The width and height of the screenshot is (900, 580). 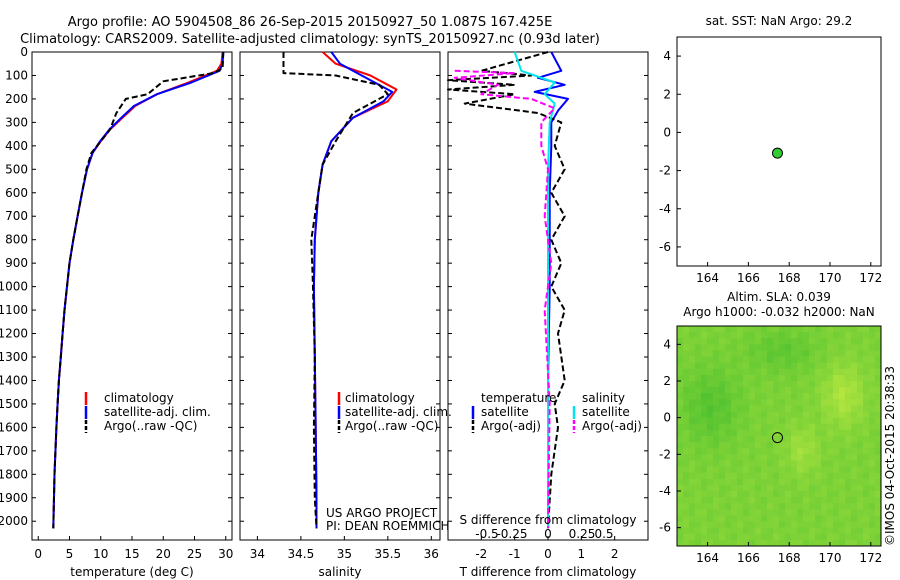 I want to click on depth-tick-label: 1500, so click(x=14, y=404).